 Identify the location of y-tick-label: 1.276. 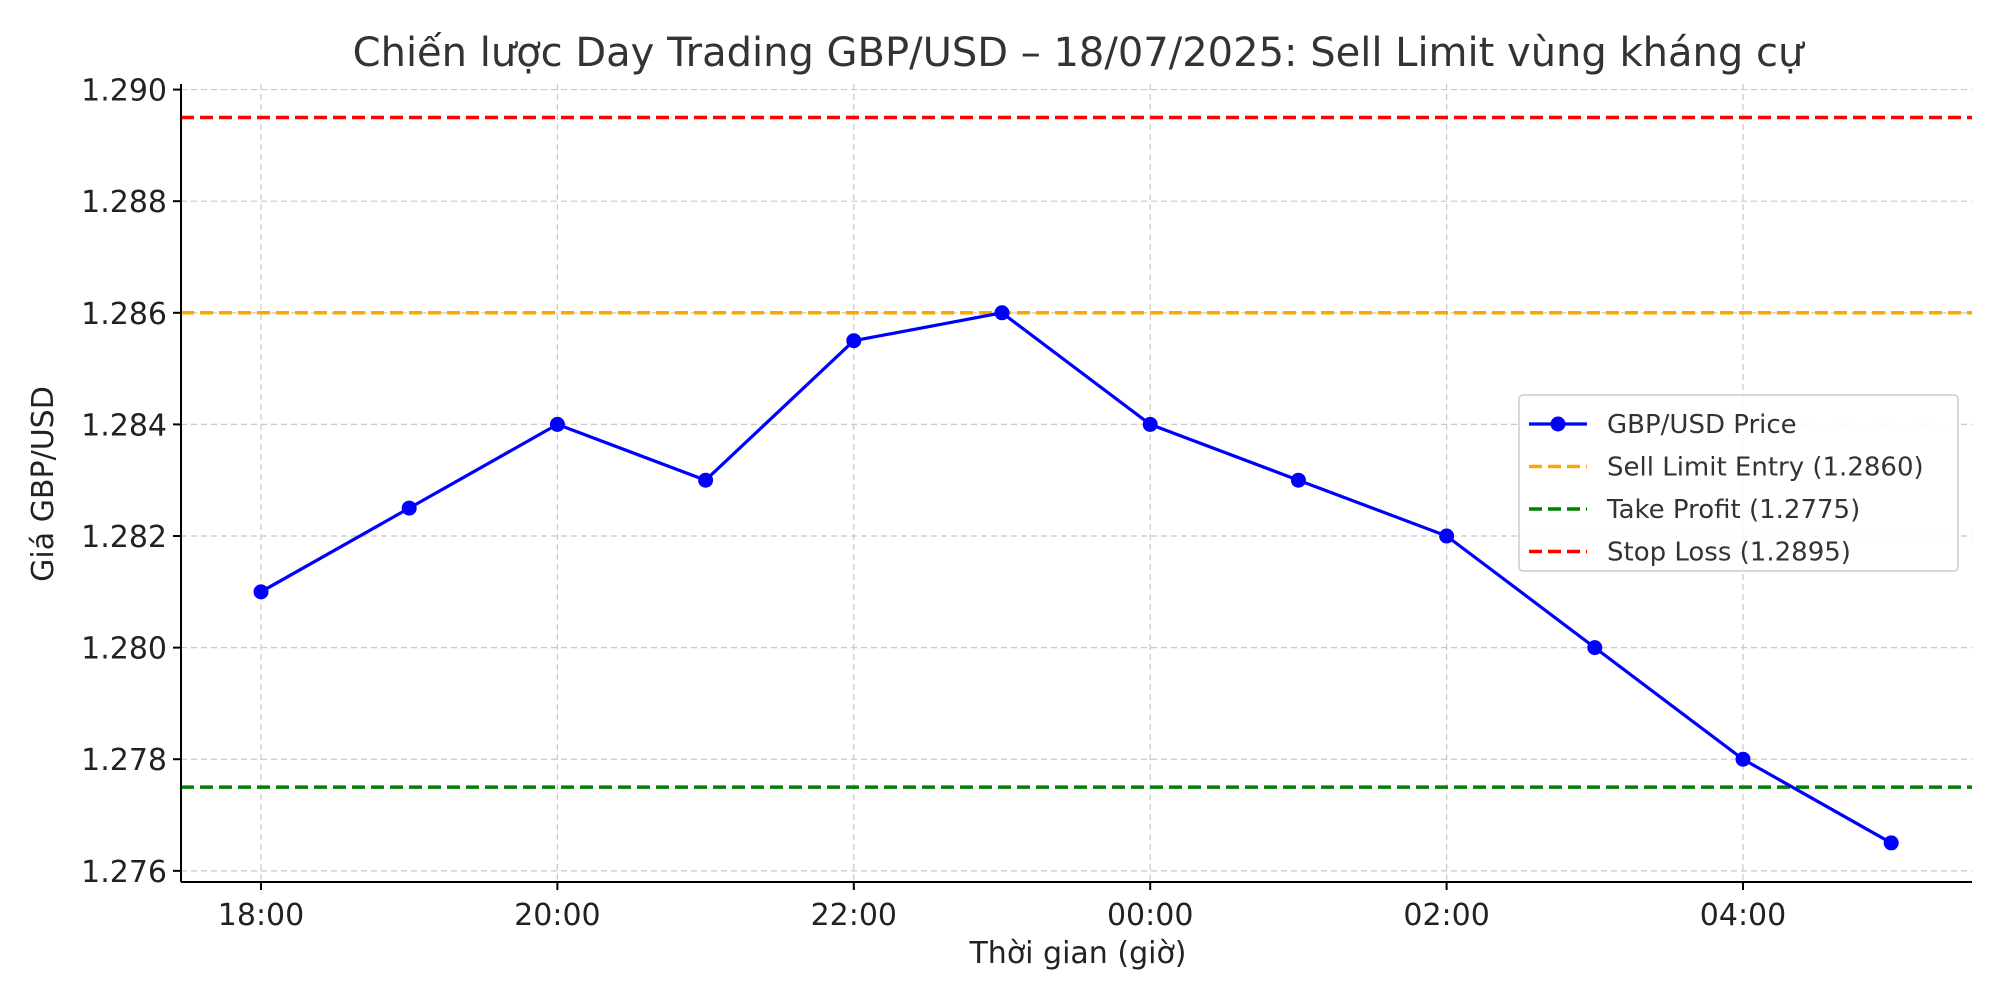
(124, 872).